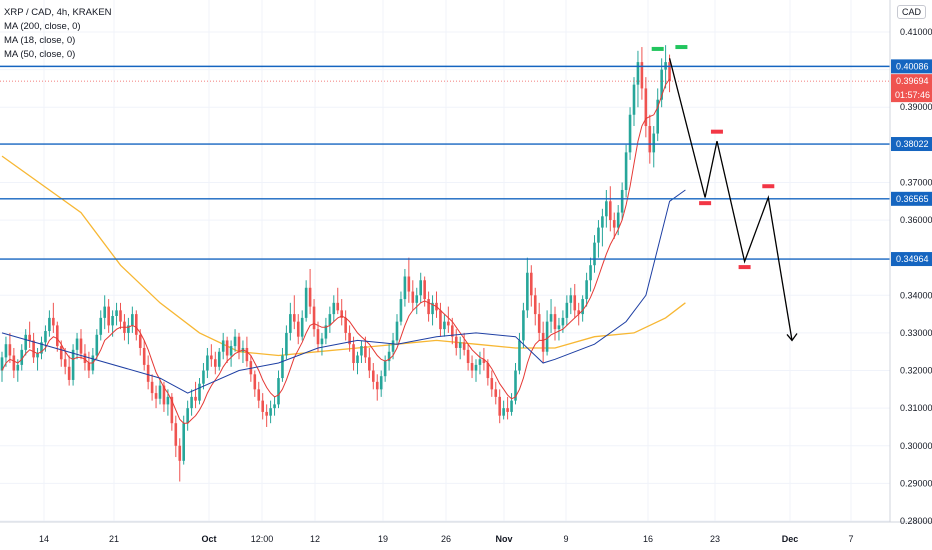 This screenshot has height=550, width=932. What do you see at coordinates (912, 66) in the screenshot?
I see `level-price-label: 0.40086` at bounding box center [912, 66].